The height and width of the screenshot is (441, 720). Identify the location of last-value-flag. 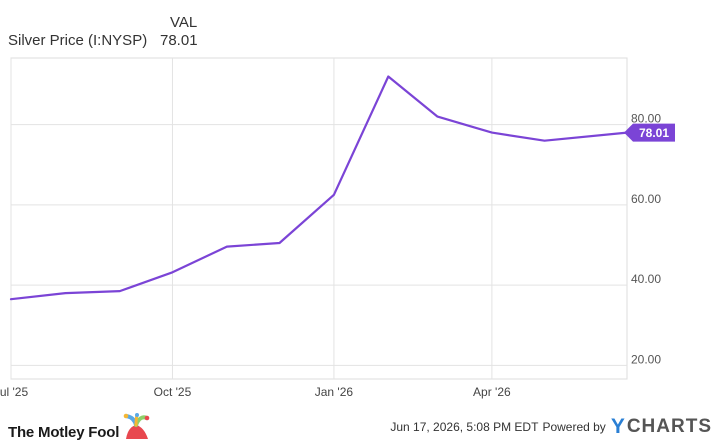
(649, 132).